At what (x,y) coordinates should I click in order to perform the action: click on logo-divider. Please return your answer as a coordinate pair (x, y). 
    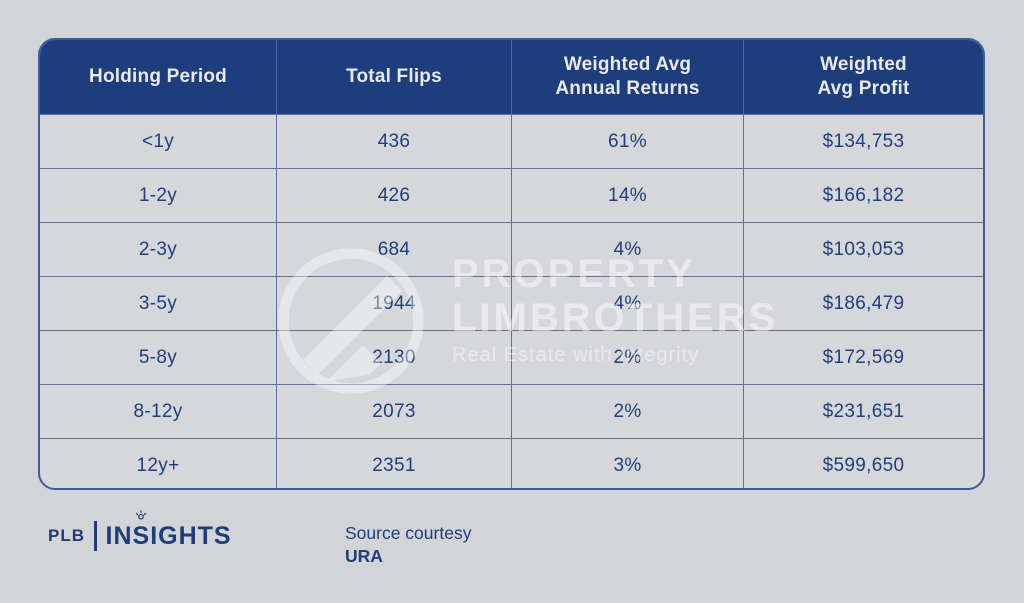
    Looking at the image, I should click on (95, 536).